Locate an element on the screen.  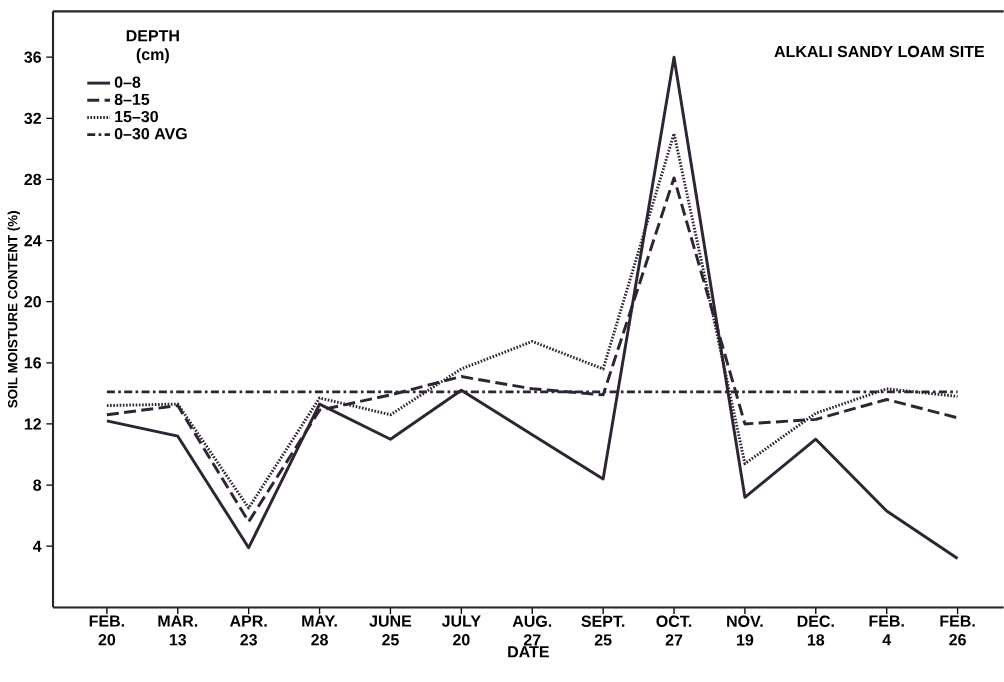
y-tick-label: 24 is located at coordinates (33, 240).